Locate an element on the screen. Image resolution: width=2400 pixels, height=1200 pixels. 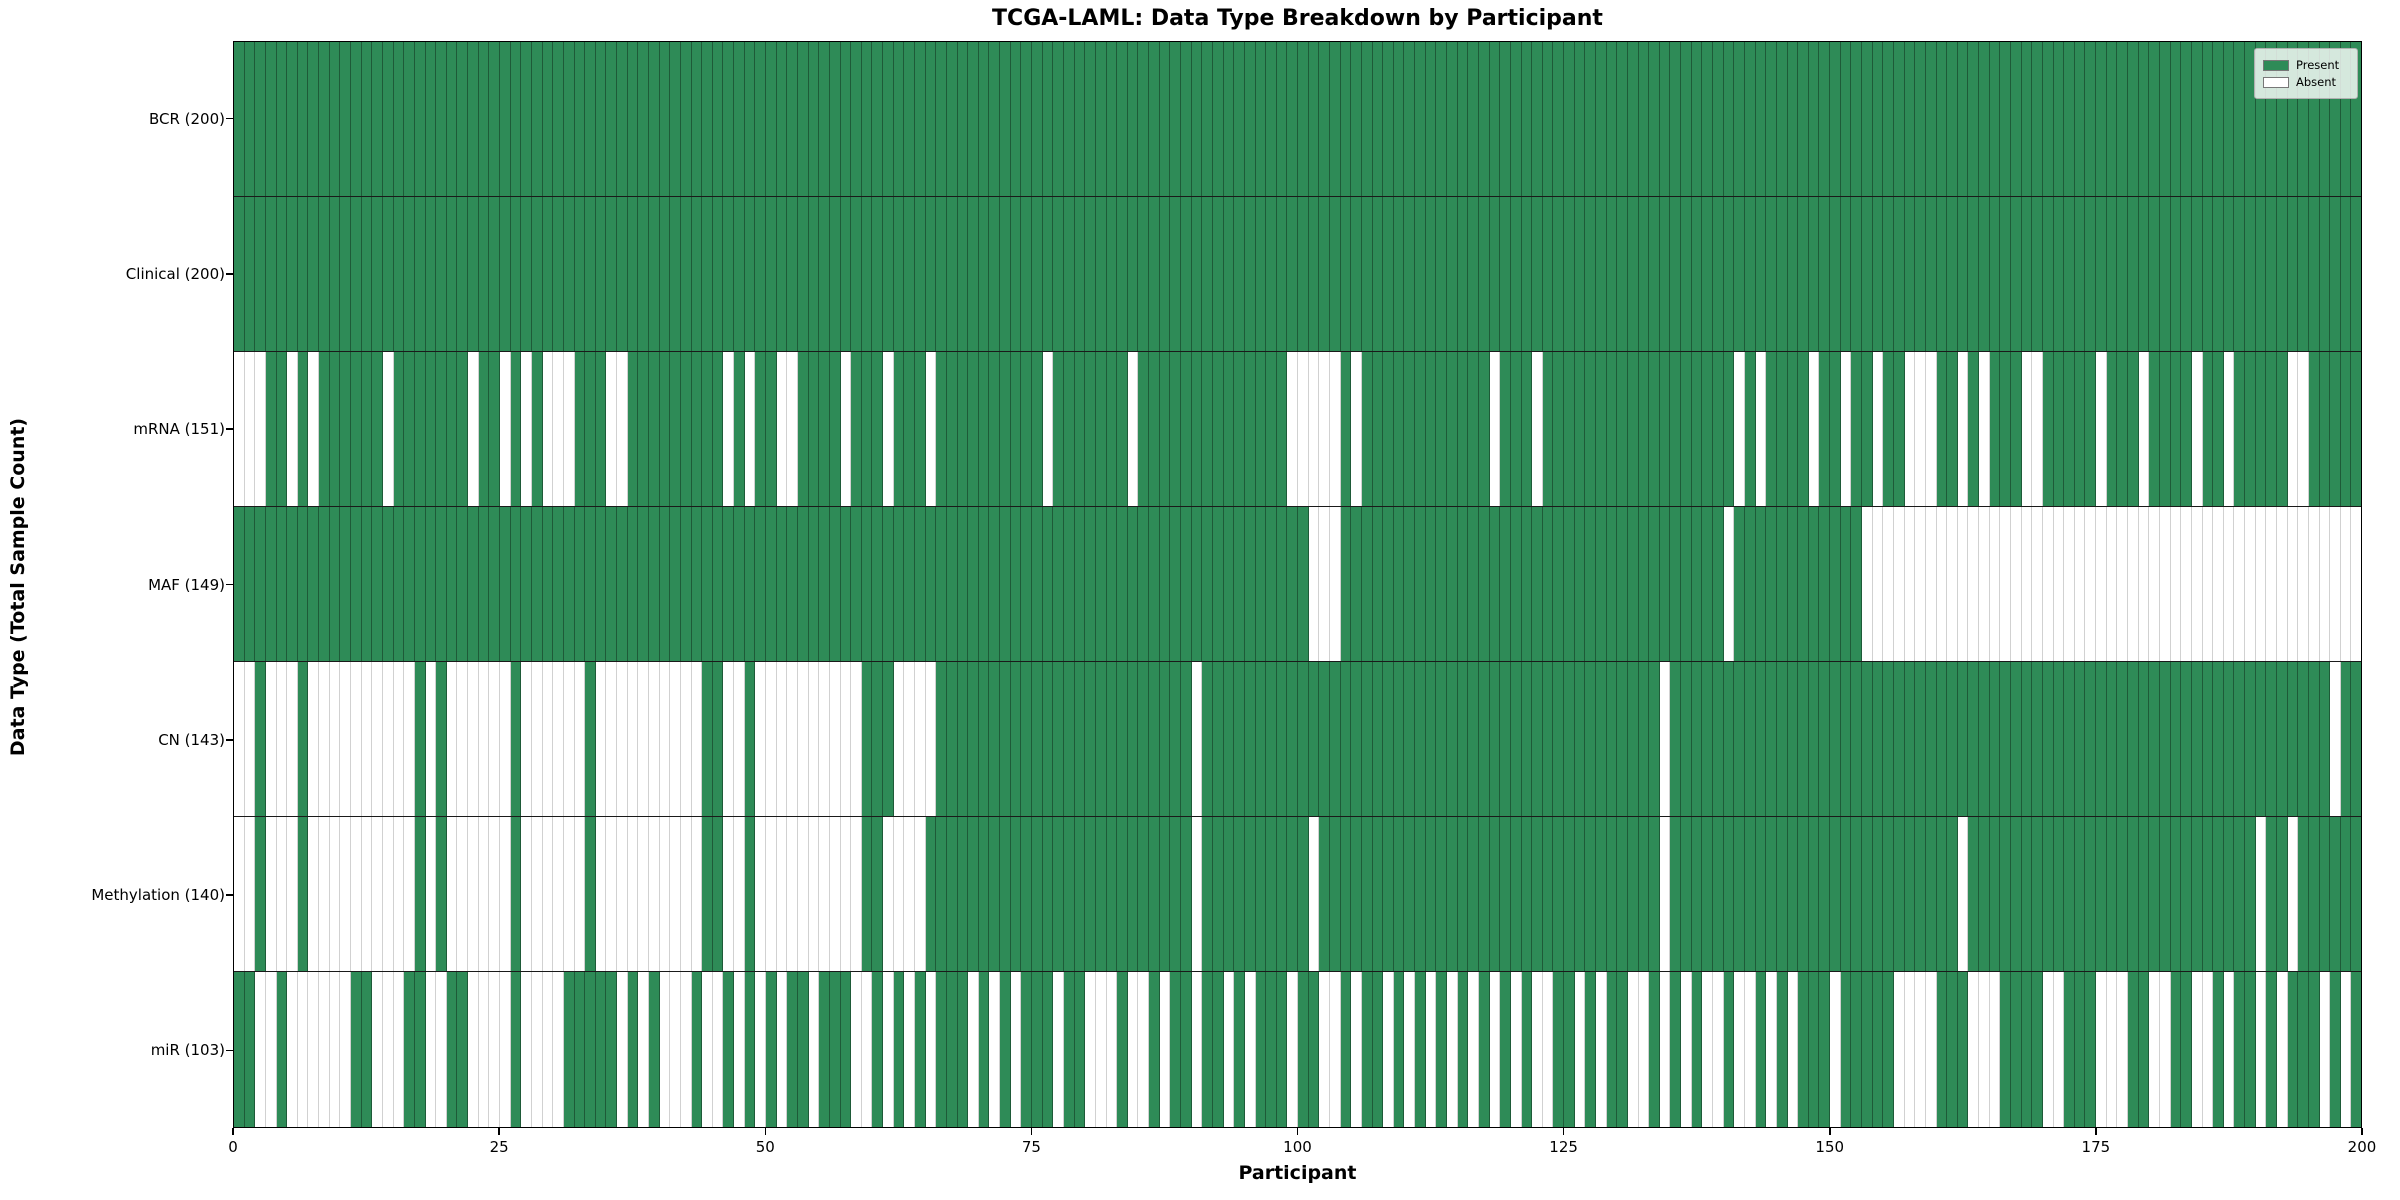
x-tick-label-0: 0 is located at coordinates (233, 1147).